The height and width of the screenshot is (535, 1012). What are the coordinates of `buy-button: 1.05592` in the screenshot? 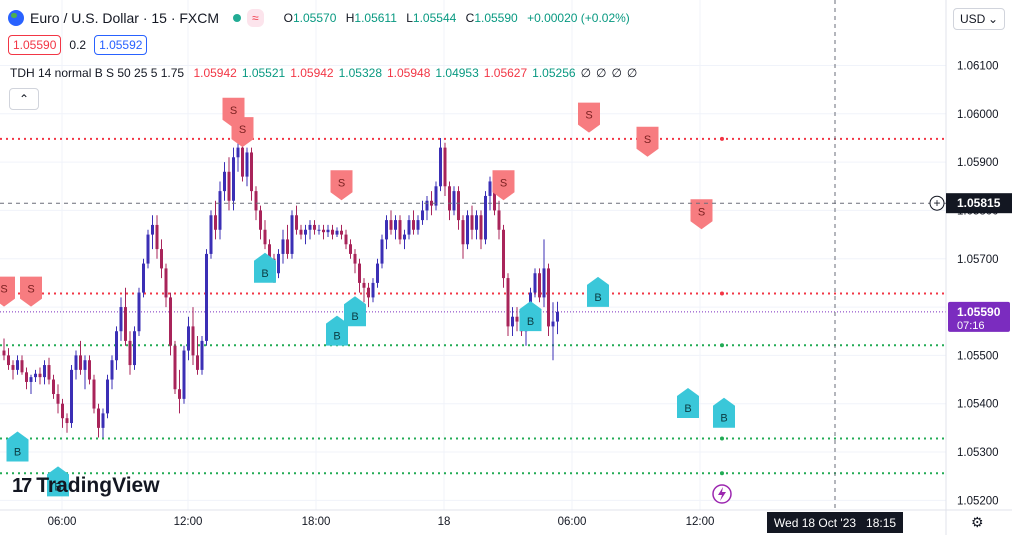 It's located at (121, 45).